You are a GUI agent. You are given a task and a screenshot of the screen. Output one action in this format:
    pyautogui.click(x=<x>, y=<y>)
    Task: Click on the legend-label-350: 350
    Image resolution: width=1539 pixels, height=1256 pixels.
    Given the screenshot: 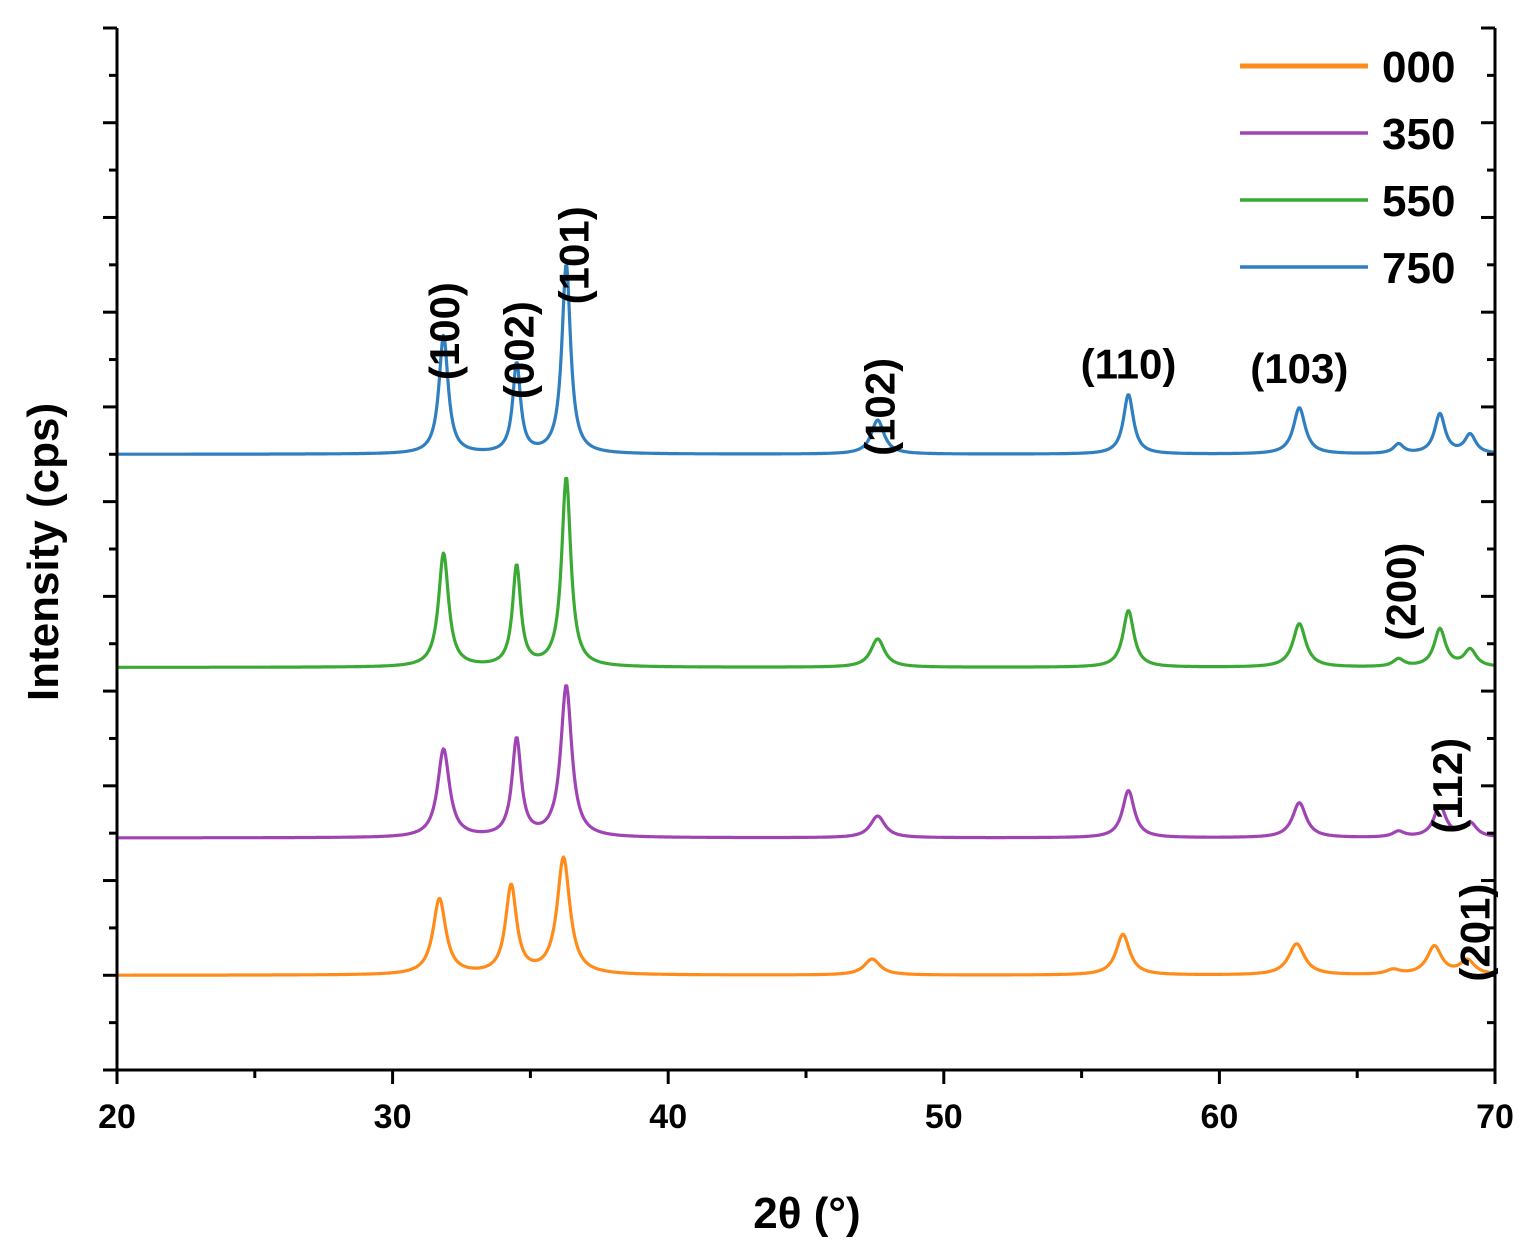 What is the action you would take?
    pyautogui.click(x=1418, y=134)
    